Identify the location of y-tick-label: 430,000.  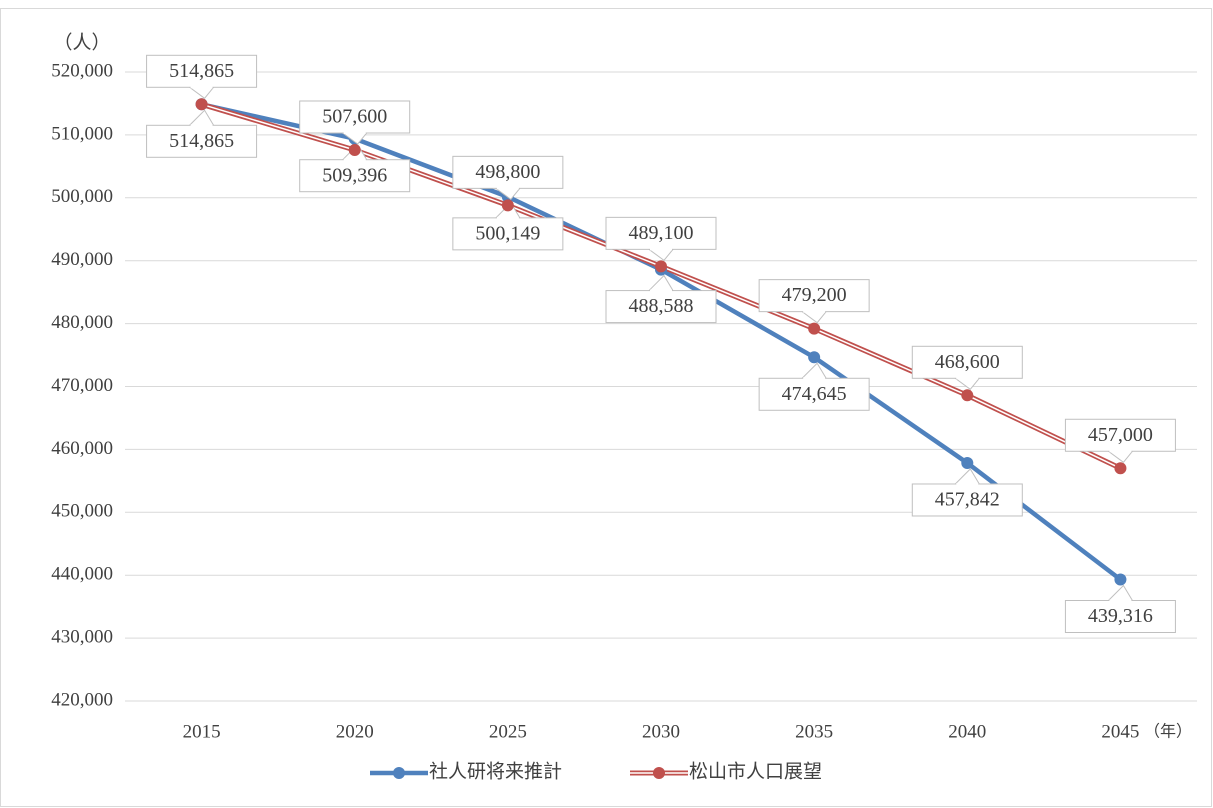
(82, 636).